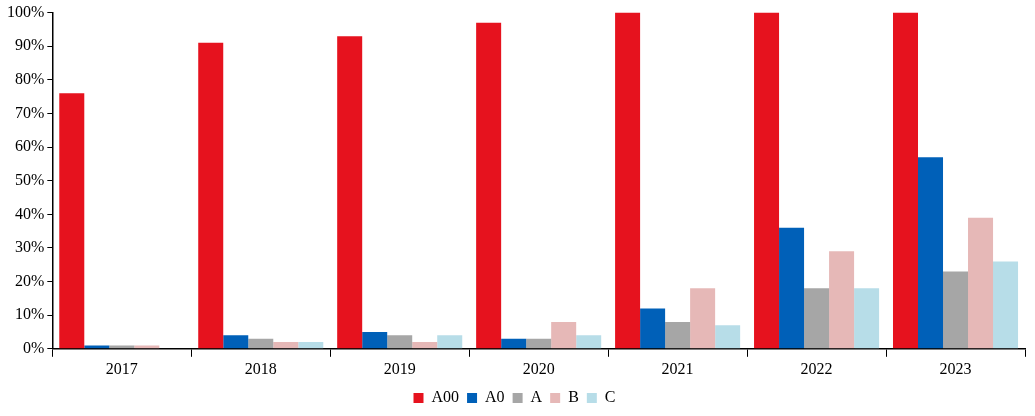 The width and height of the screenshot is (1035, 416). Describe the element at coordinates (30, 247) in the screenshot. I see `y-tick-label: 30%` at that location.